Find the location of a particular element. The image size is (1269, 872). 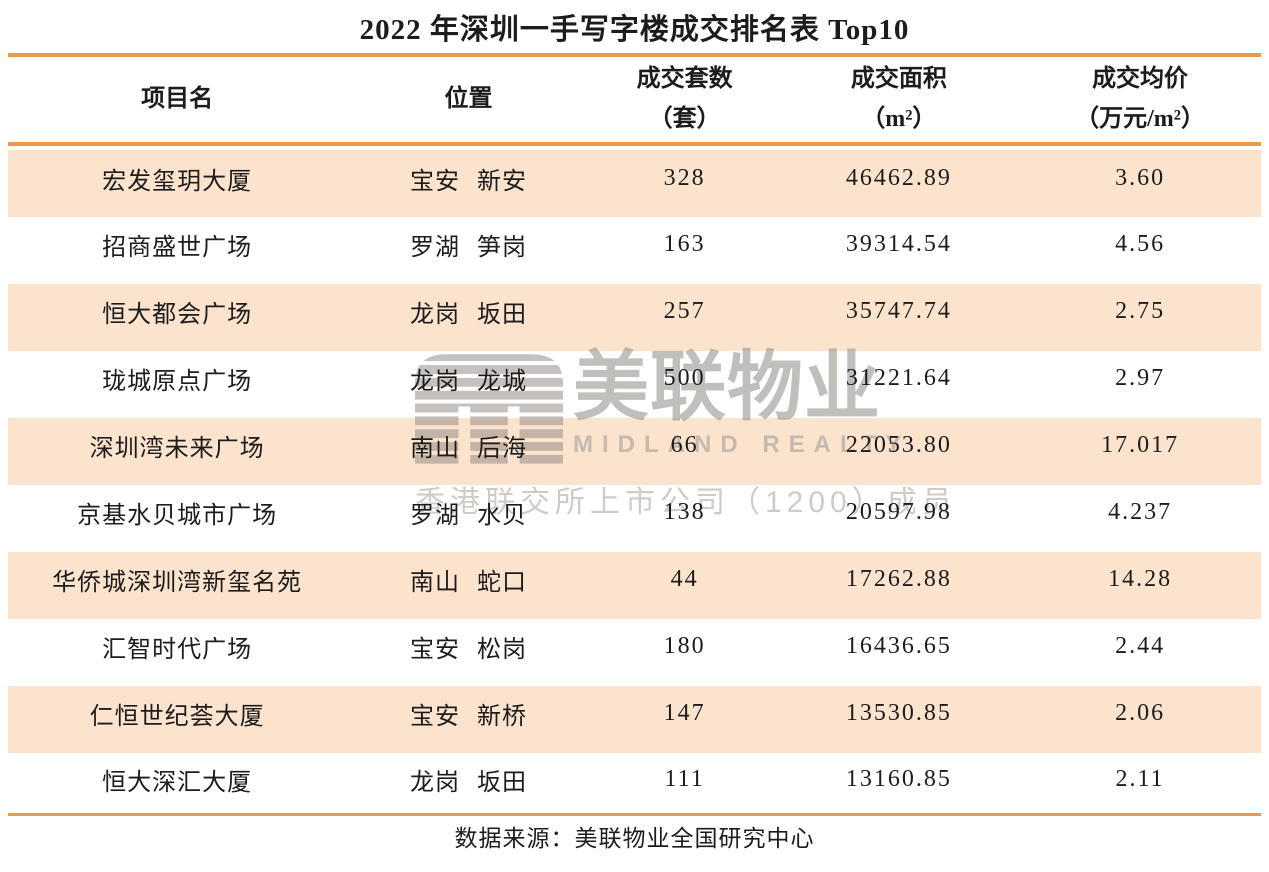

cell-price: 2.97 is located at coordinates (1140, 378).